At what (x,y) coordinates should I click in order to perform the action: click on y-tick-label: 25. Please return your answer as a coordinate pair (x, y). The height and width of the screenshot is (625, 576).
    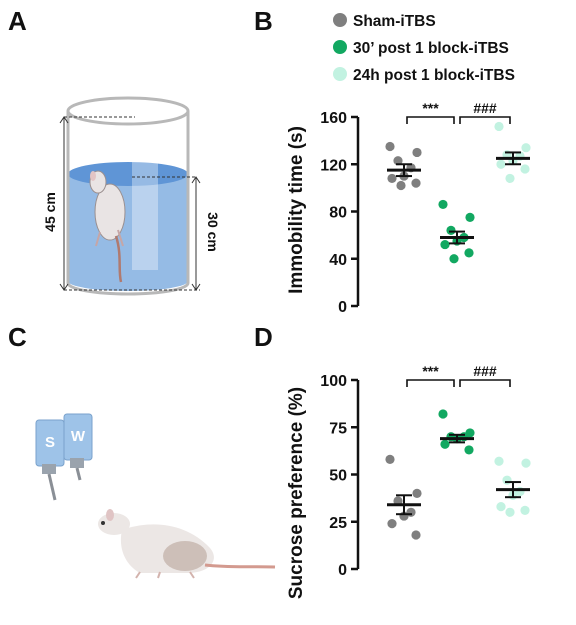
    Looking at the image, I should click on (338, 523).